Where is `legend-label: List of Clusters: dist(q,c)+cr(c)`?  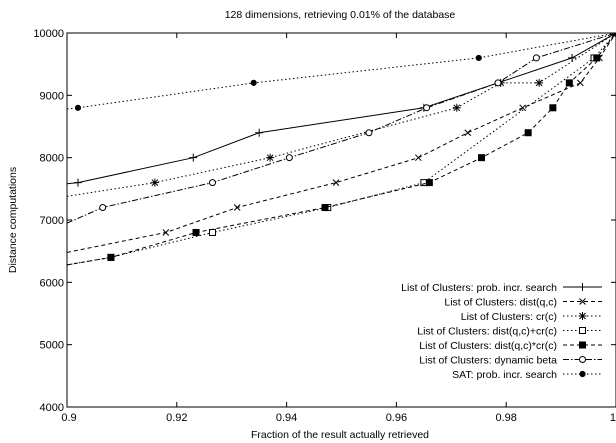
legend-label: List of Clusters: dist(q,c)+cr(c) is located at coordinates (487, 332).